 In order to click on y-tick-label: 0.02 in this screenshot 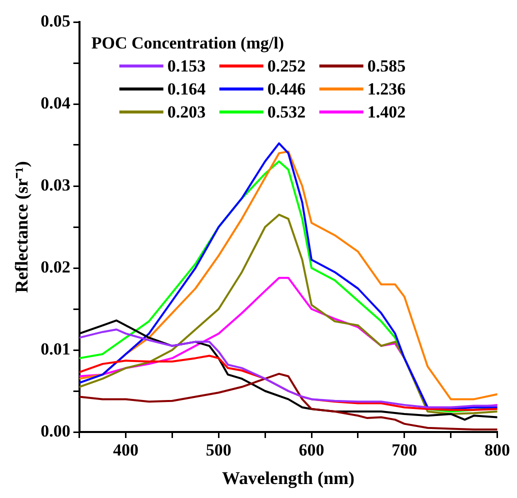, I will do `click(55, 266)`.